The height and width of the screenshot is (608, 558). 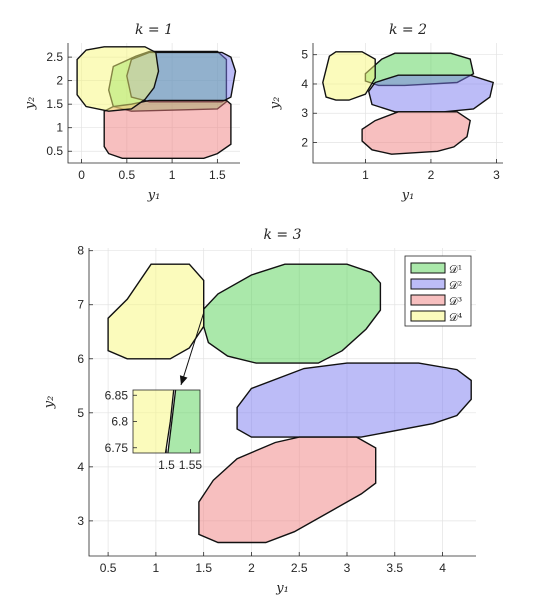 I want to click on chart-2: 1 2 3 2 3 4 5 k = 2 y₁ y₂, so click(x=385, y=112).